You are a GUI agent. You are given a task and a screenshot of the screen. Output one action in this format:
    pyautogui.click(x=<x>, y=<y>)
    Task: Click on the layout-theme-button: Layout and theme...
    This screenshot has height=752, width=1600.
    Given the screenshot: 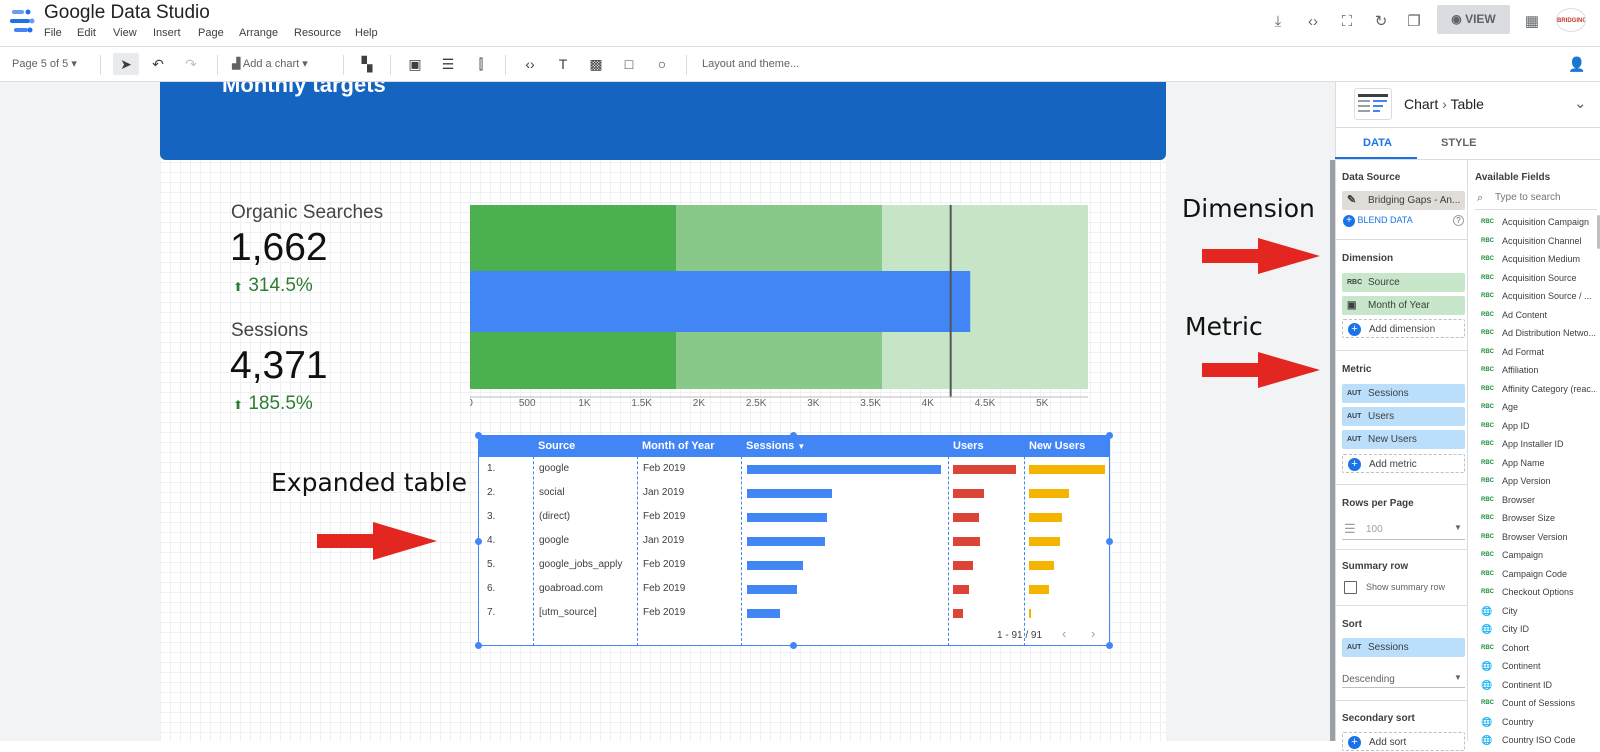 What is the action you would take?
    pyautogui.click(x=751, y=64)
    